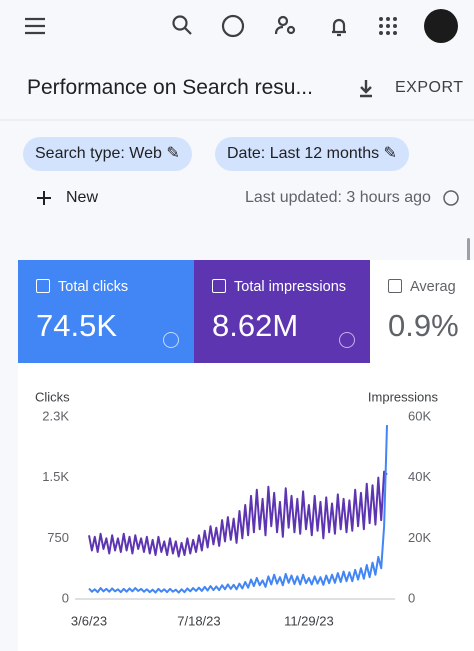 This screenshot has height=651, width=474. Describe the element at coordinates (55, 415) in the screenshot. I see `y-tick-label: 2.3K` at that location.